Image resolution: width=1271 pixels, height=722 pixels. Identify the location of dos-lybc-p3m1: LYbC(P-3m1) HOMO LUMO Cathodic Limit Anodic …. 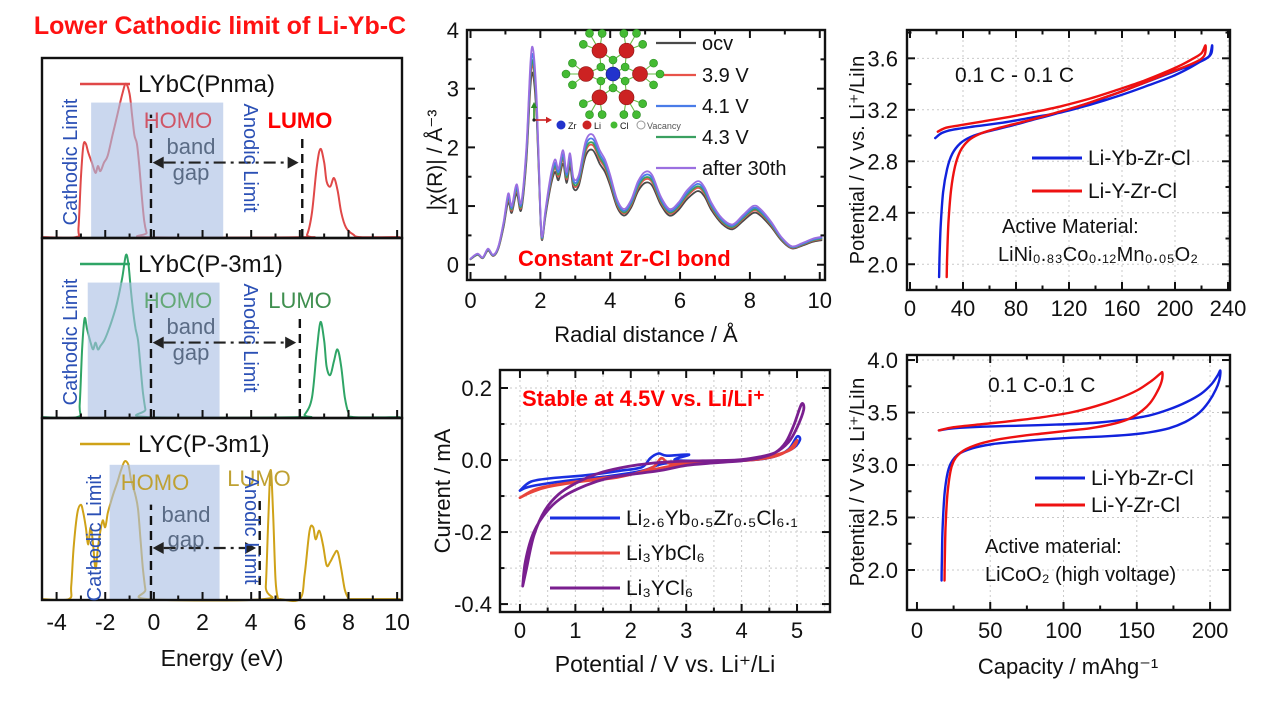
(222, 328).